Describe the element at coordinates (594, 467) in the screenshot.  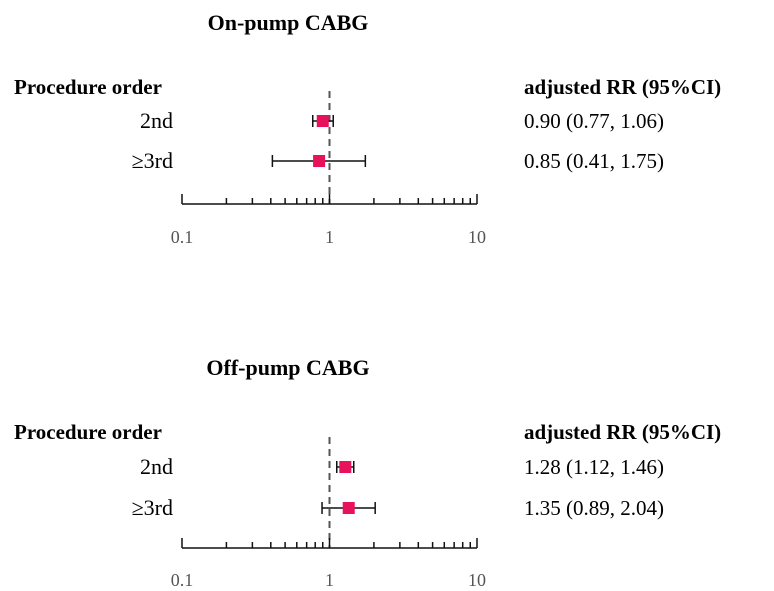
I see `rr-value-label: 1.28 (1.12, 1.46)` at that location.